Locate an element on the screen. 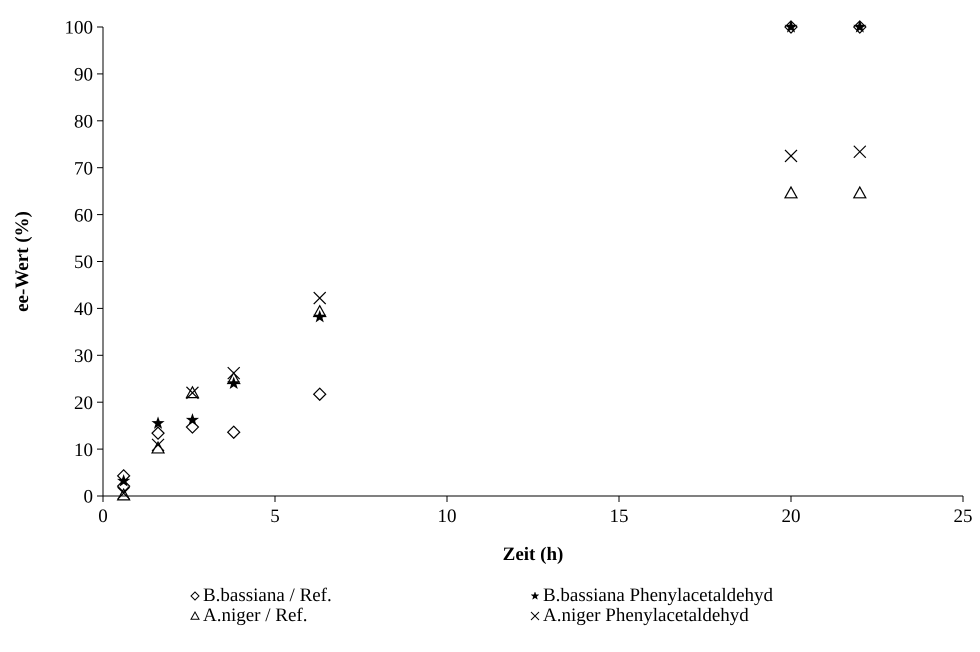 This screenshot has width=980, height=652. y-tick-label: 20 is located at coordinates (83, 403).